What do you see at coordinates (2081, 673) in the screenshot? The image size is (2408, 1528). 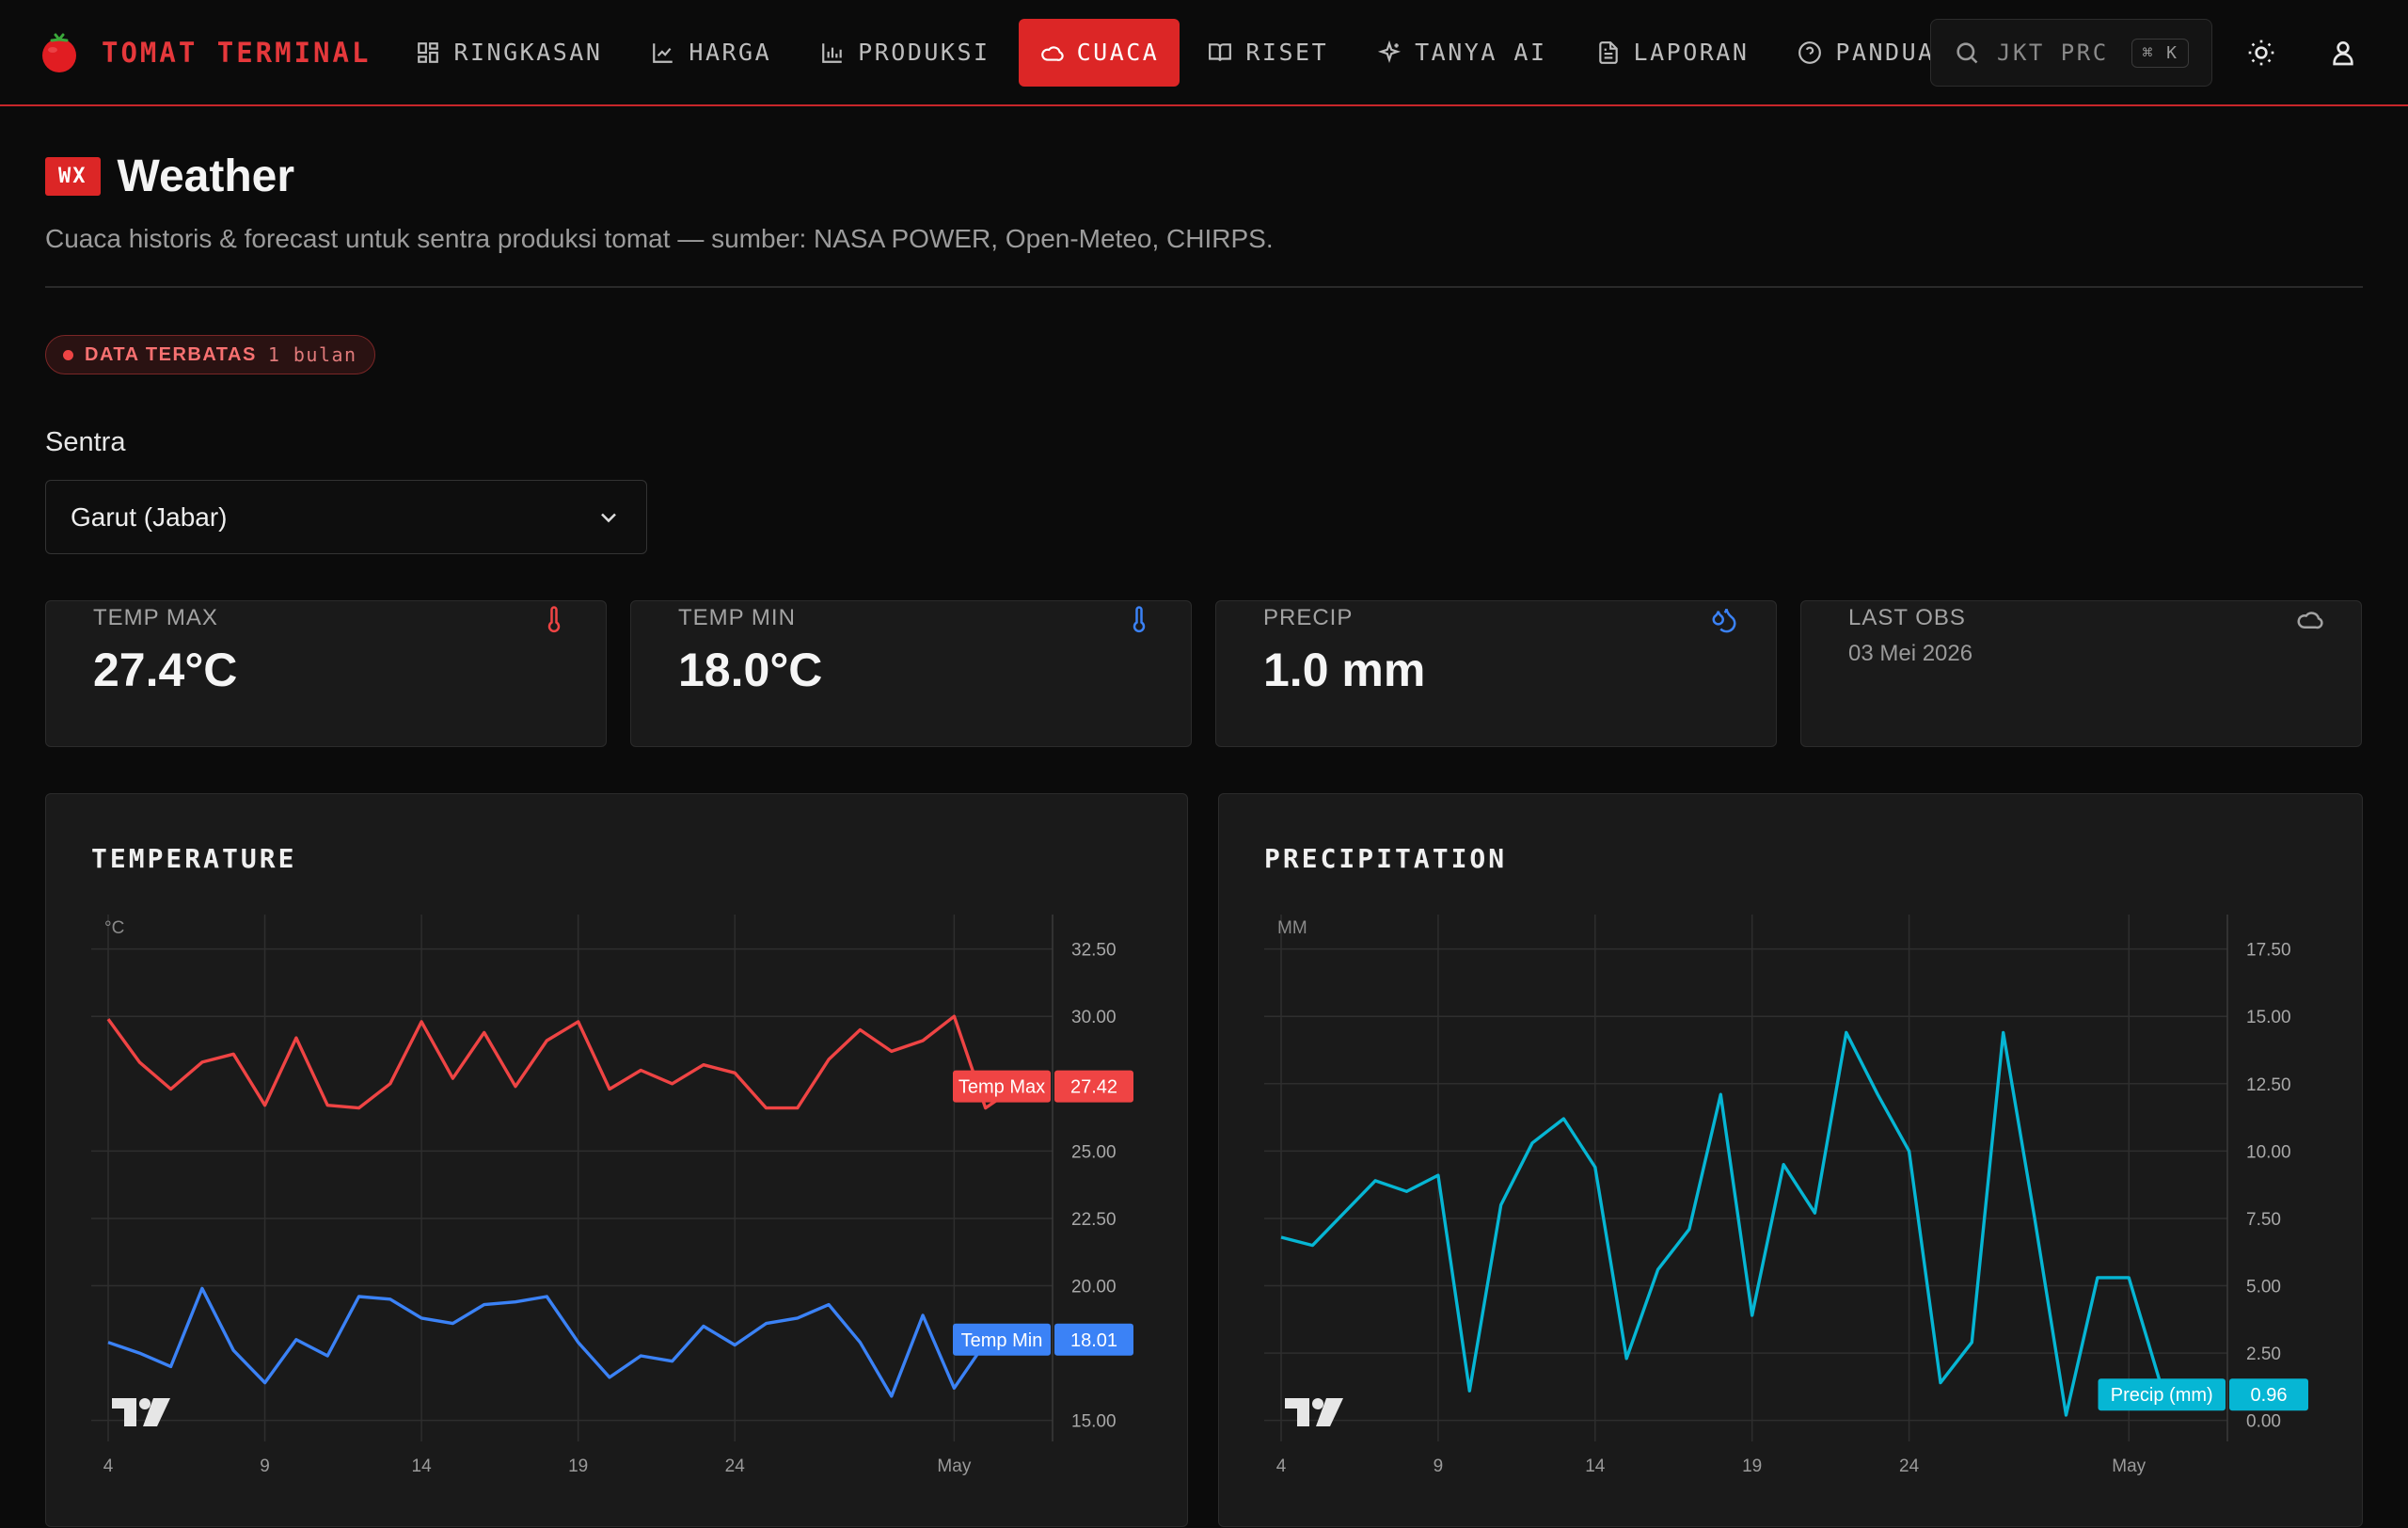 I see `stat-card-last-obs: LAST OBS 03 Mei 2026` at bounding box center [2081, 673].